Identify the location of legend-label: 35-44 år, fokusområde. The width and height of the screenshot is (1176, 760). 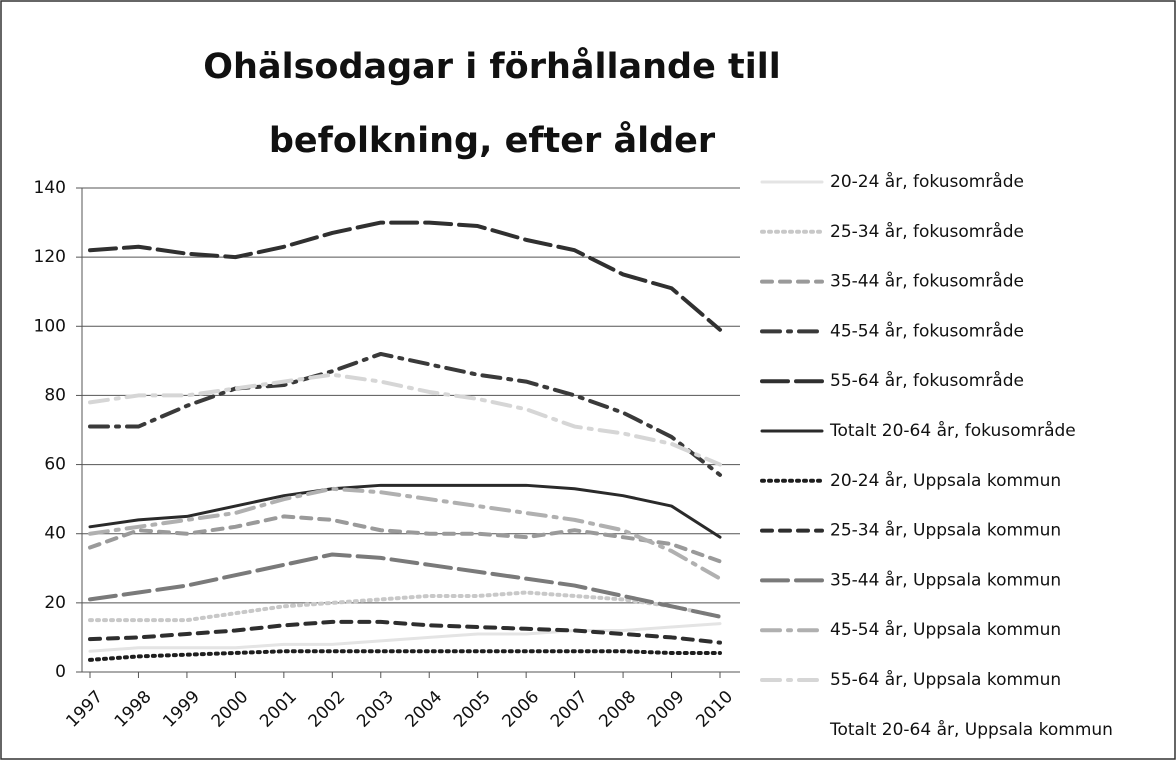
(927, 281).